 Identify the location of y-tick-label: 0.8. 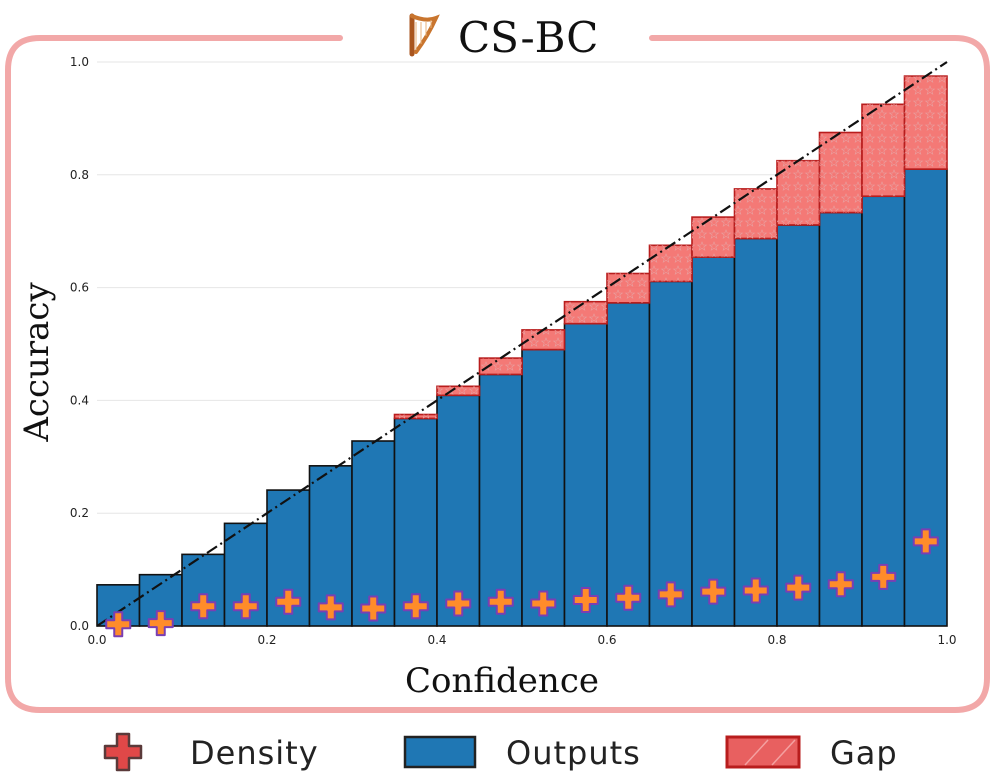
(79, 175).